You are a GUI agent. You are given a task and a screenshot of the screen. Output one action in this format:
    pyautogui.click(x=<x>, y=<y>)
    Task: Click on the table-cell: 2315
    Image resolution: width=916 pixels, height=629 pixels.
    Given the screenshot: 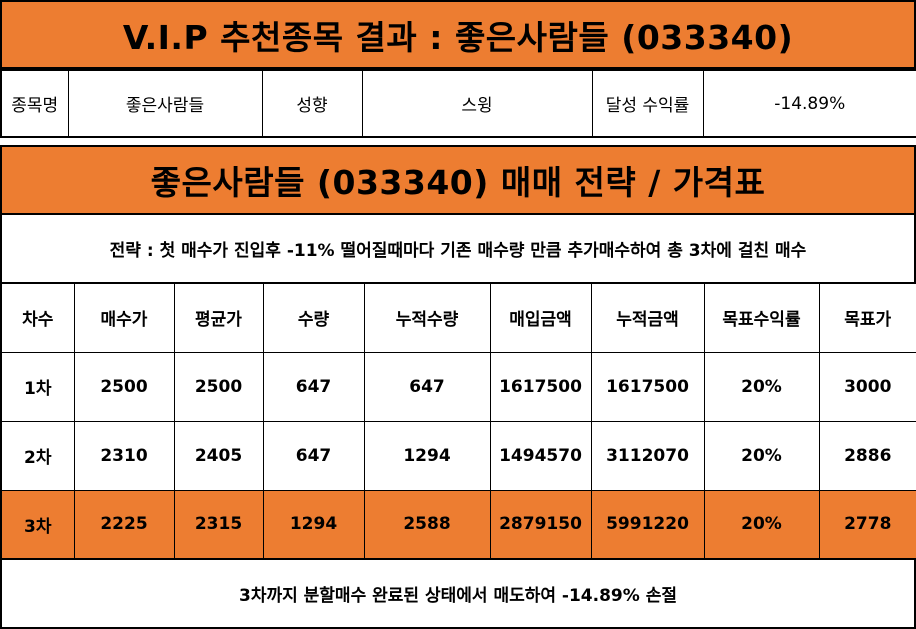 What is the action you would take?
    pyautogui.click(x=218, y=524)
    